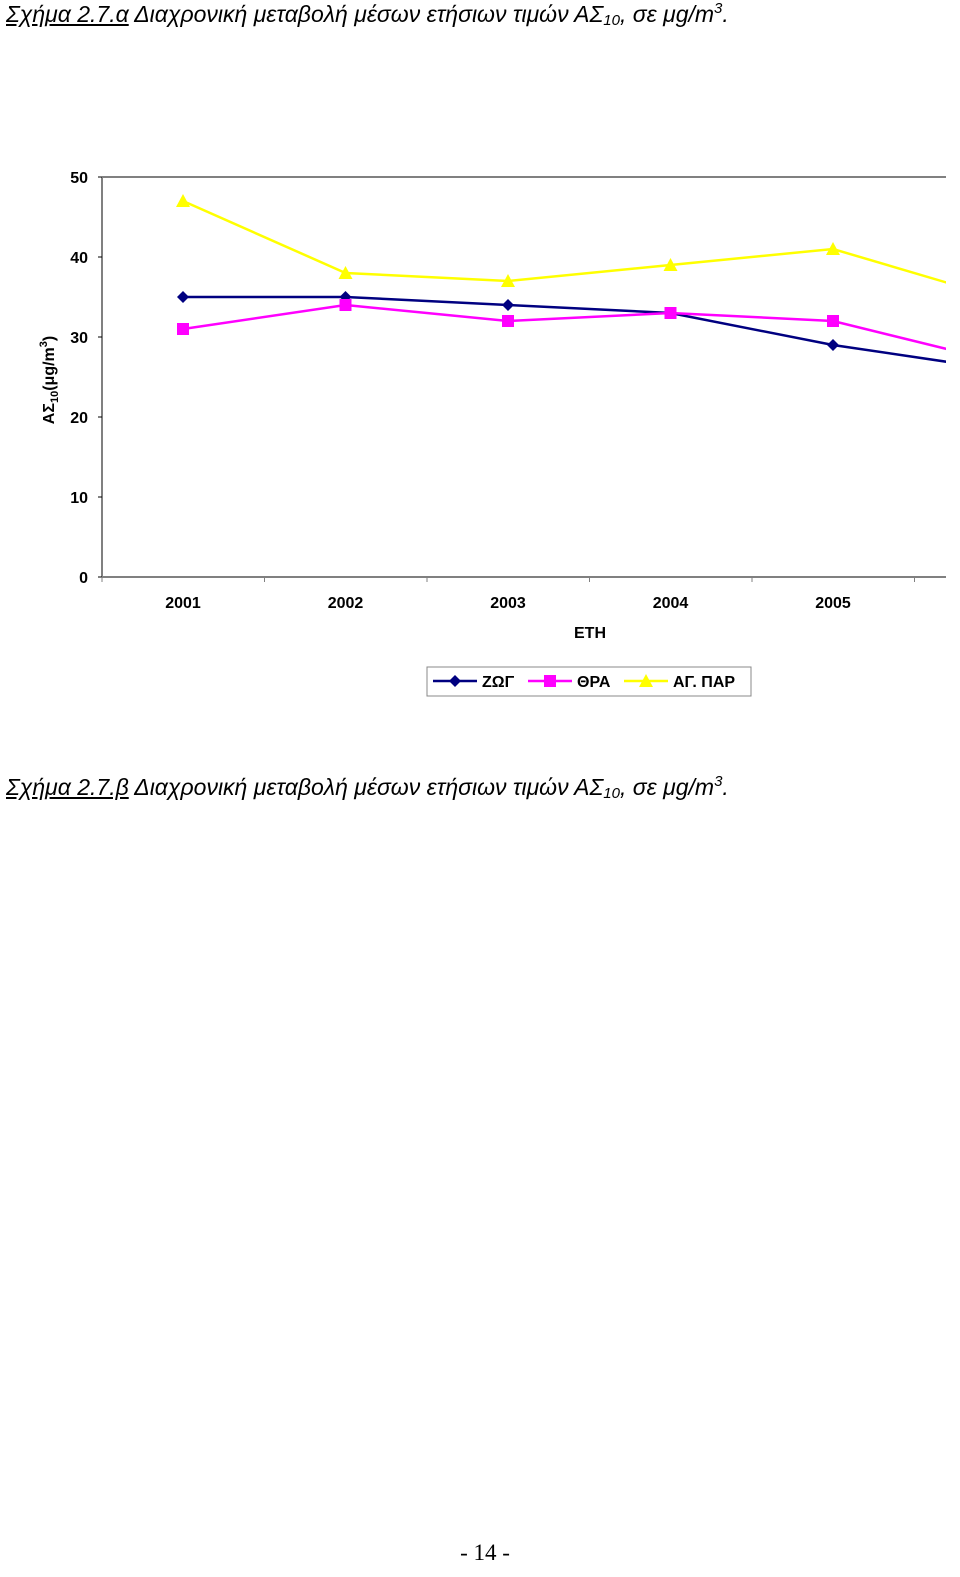  I want to click on y-tick-label: 30, so click(79, 338).